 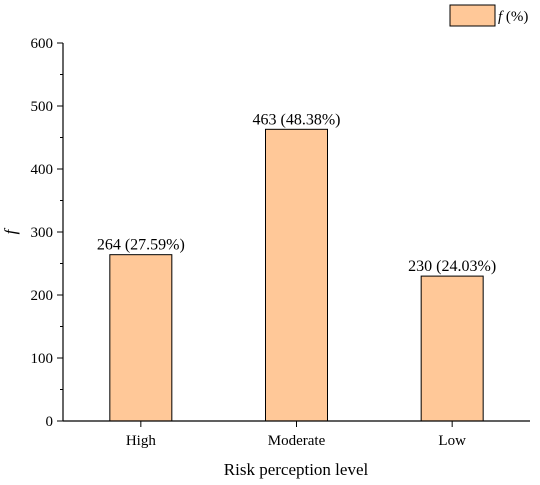 What do you see at coordinates (42, 44) in the screenshot?
I see `y-tick-label: 600` at bounding box center [42, 44].